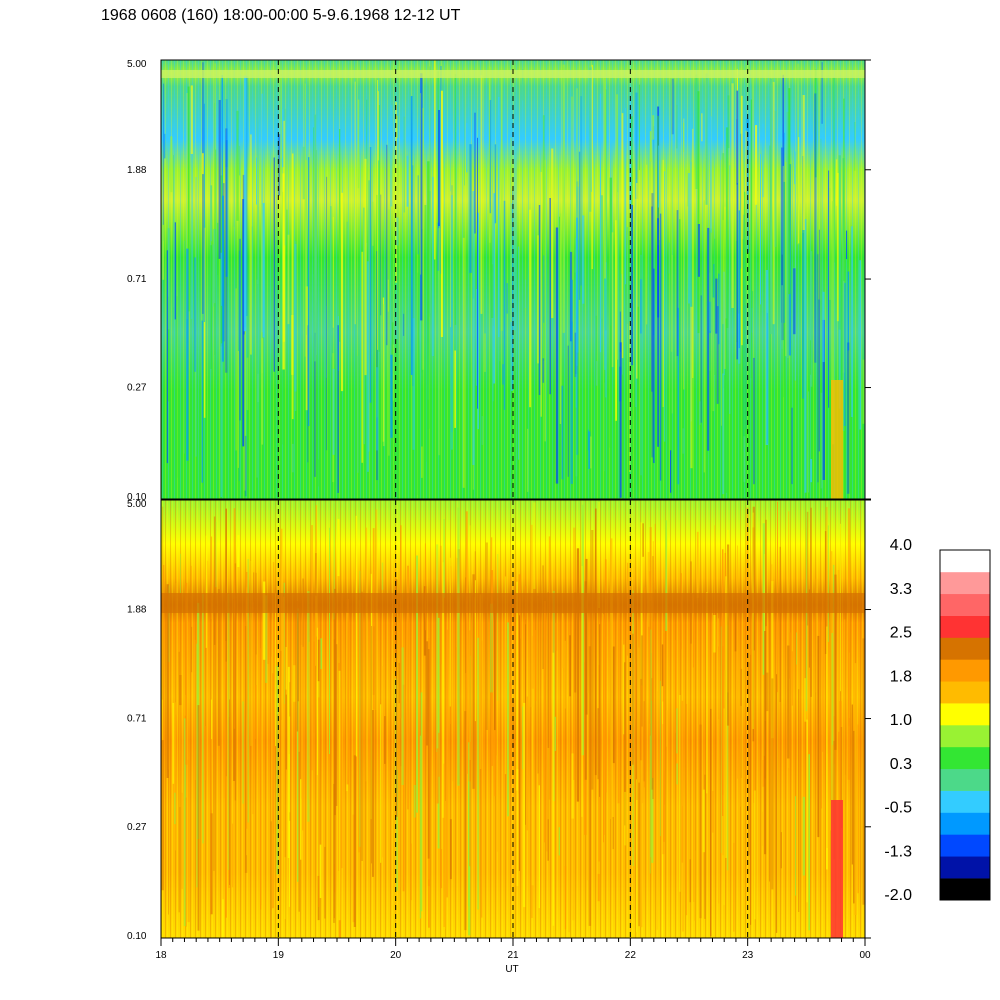  Describe the element at coordinates (137, 504) in the screenshot. I see `y-tick-label: 5.00` at that location.